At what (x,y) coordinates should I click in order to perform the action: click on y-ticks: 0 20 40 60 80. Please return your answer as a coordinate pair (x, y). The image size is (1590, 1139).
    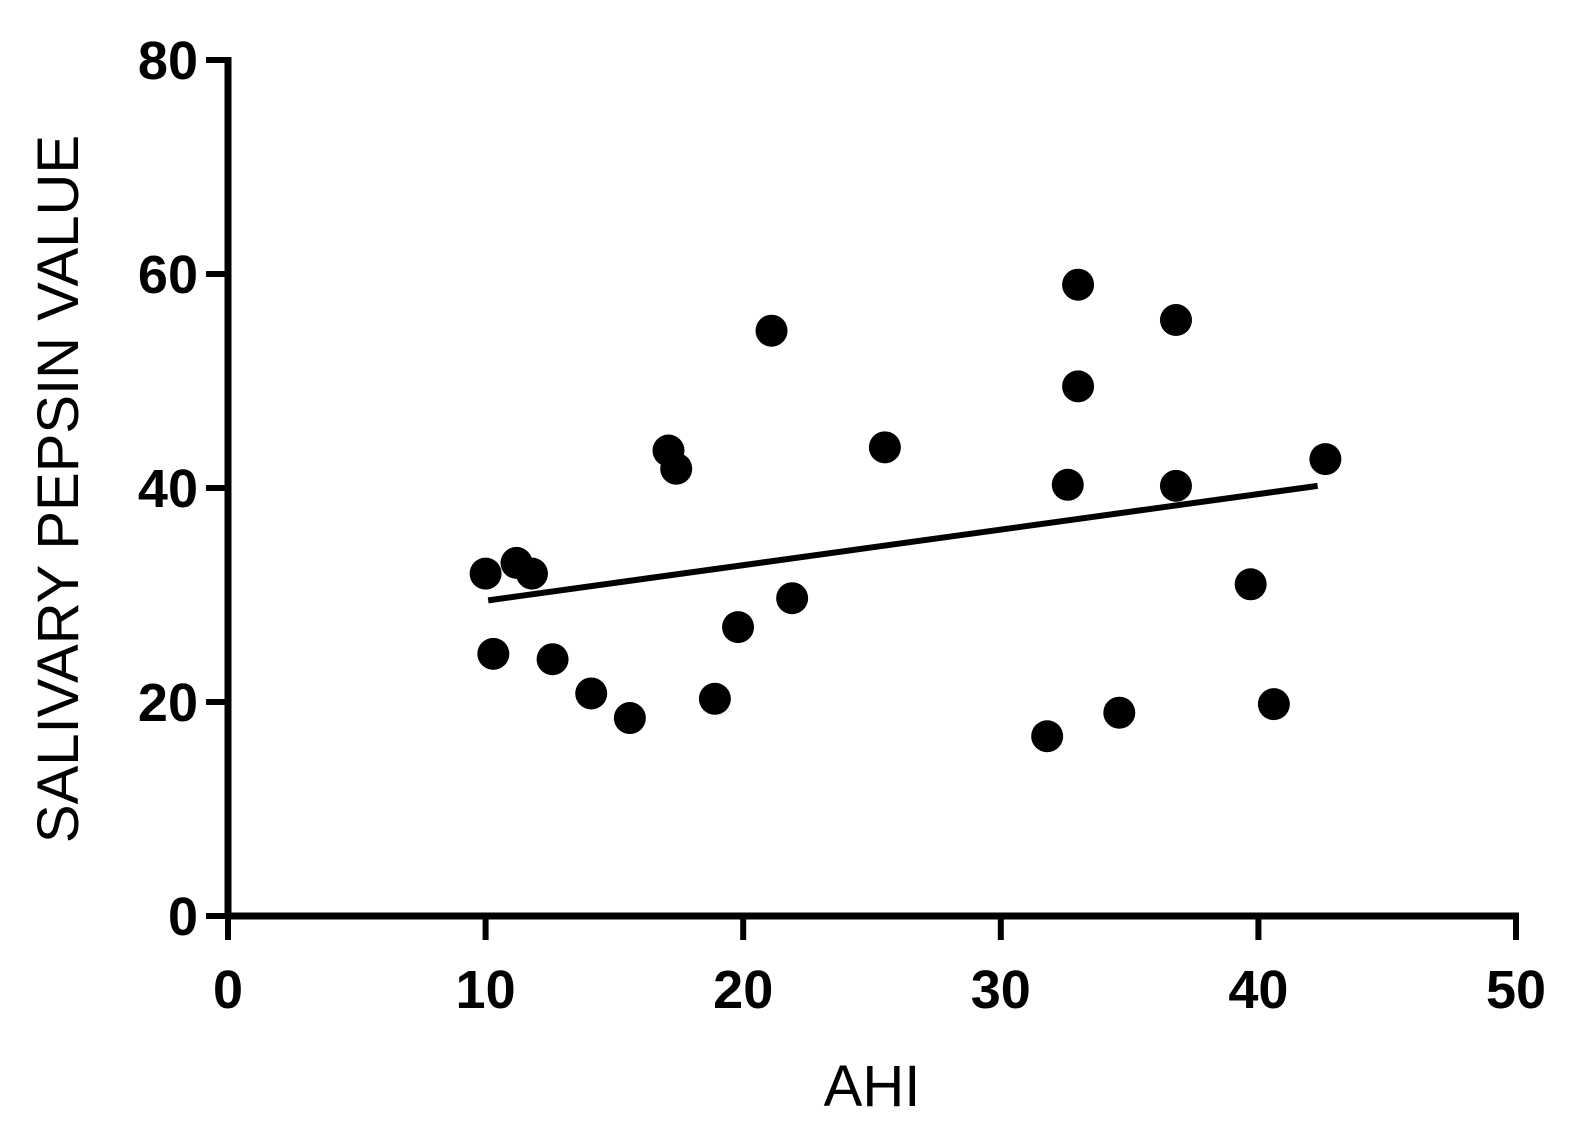
    Looking at the image, I should click on (183, 489).